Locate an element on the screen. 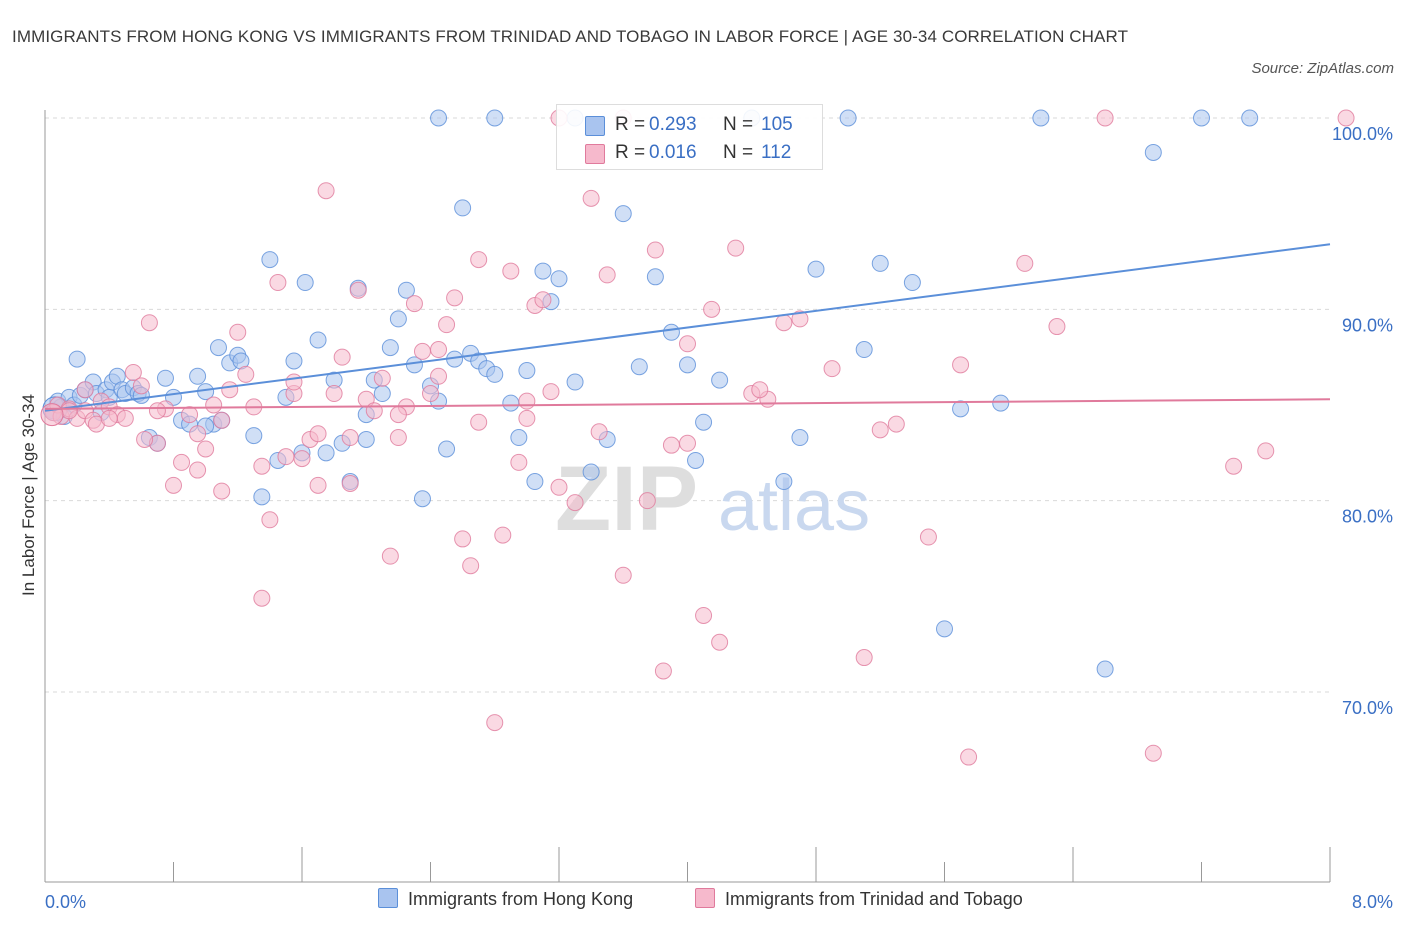 The image size is (1406, 930). legend-swatch-hong-kong is located at coordinates (595, 126).